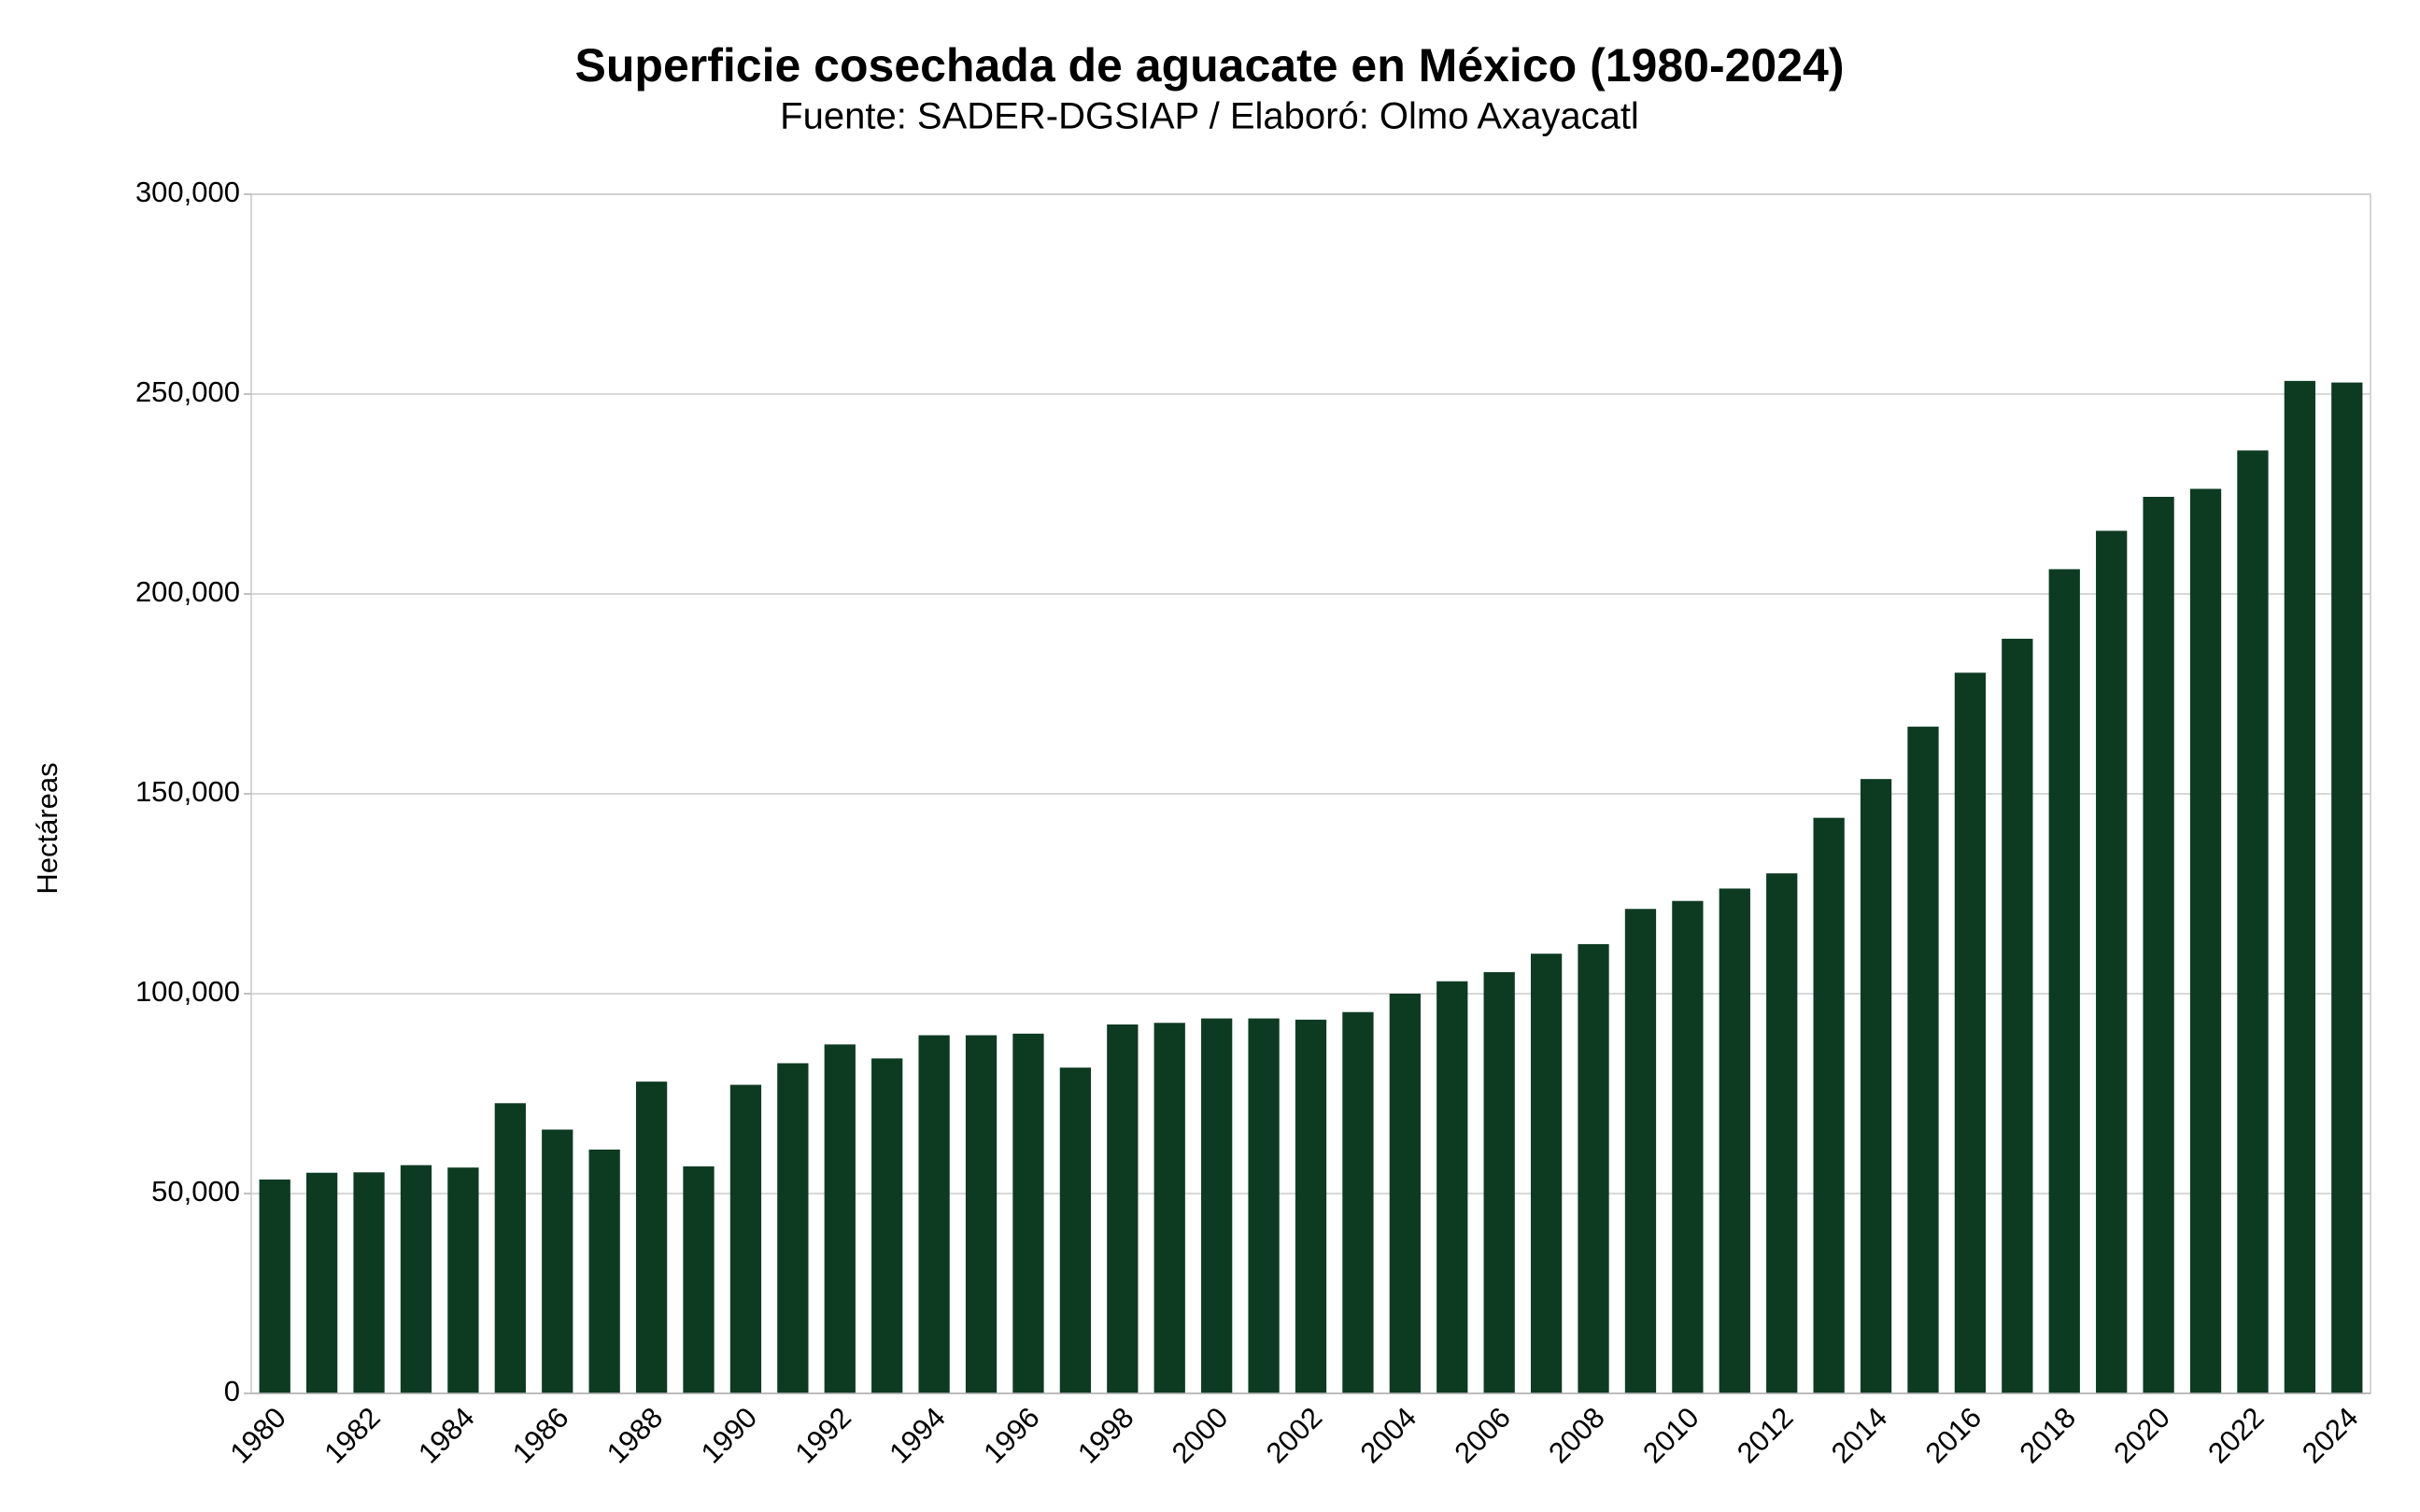 The height and width of the screenshot is (1512, 2420). What do you see at coordinates (196, 1192) in the screenshot?
I see `y-tick-label: 50,000` at bounding box center [196, 1192].